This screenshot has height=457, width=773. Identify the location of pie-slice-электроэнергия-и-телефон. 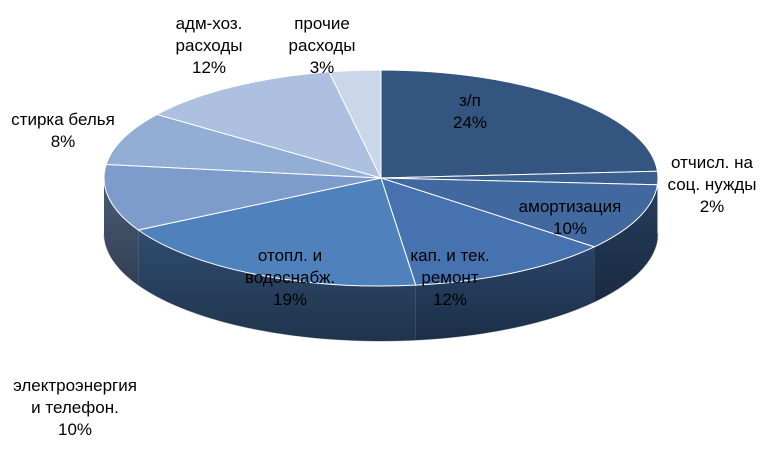
(242, 197).